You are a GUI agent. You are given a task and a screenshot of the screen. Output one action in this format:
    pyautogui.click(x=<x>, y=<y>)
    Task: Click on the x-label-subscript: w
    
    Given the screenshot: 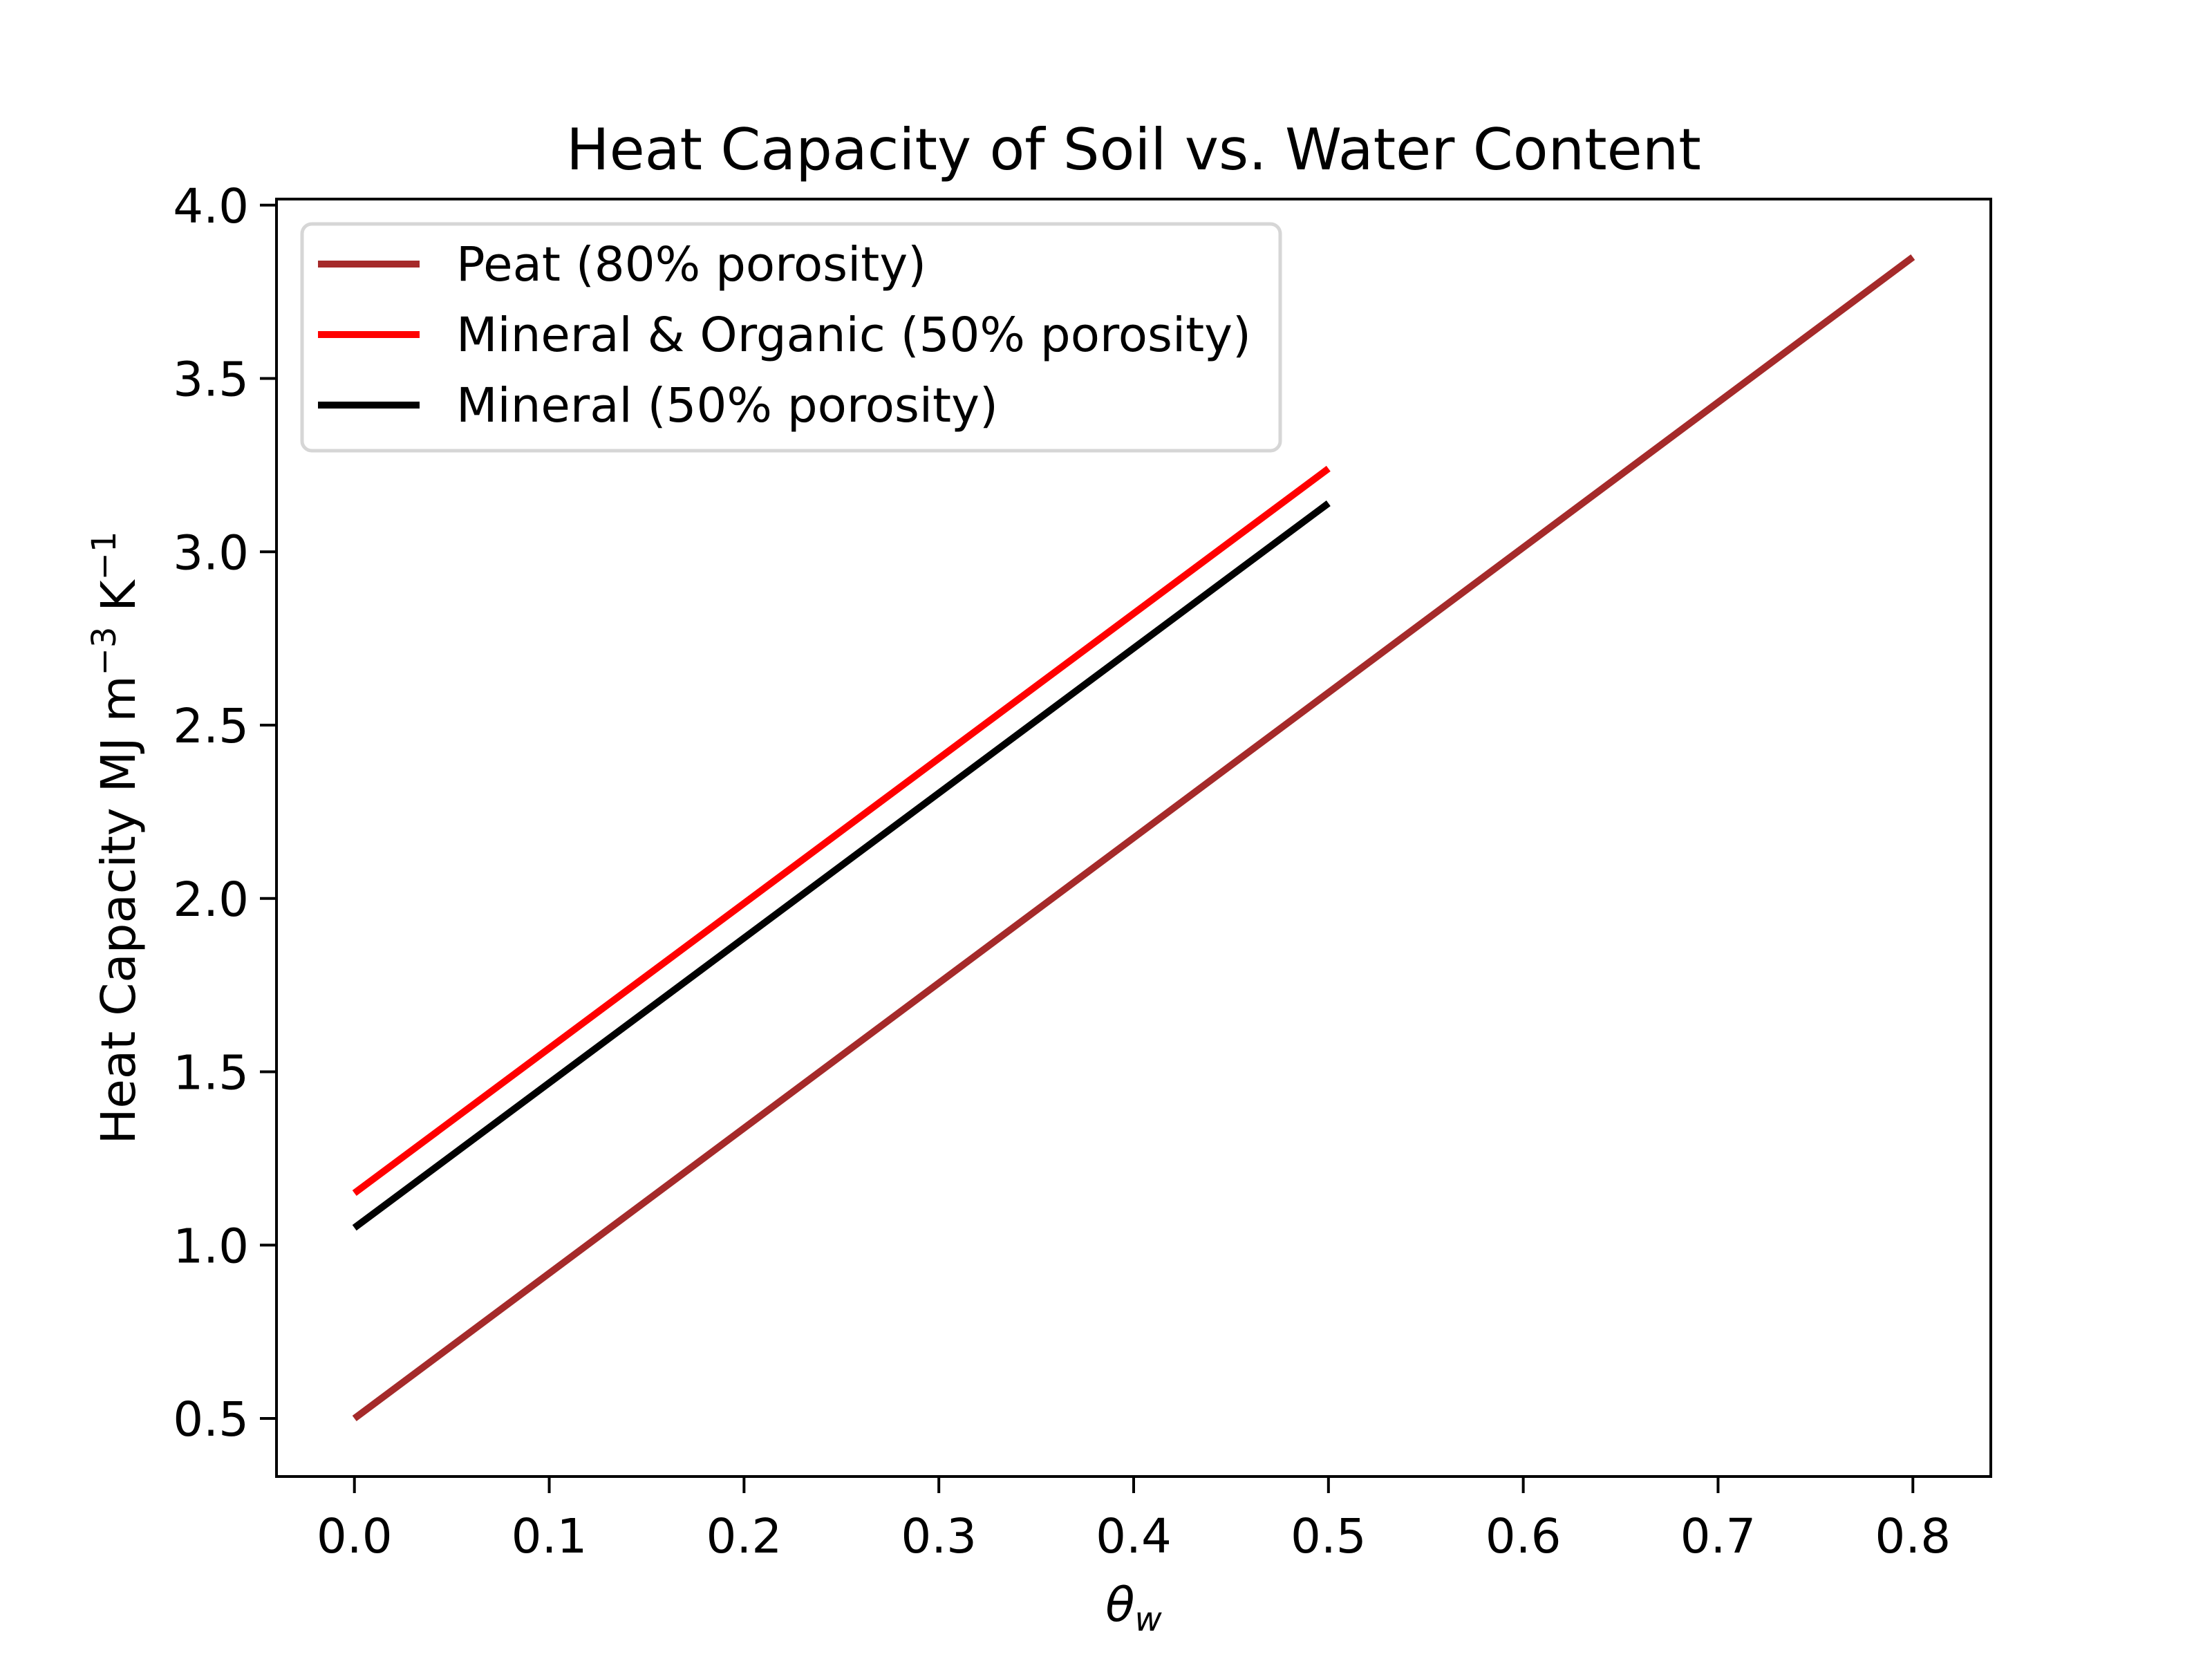 What is the action you would take?
    pyautogui.click(x=1148, y=1619)
    